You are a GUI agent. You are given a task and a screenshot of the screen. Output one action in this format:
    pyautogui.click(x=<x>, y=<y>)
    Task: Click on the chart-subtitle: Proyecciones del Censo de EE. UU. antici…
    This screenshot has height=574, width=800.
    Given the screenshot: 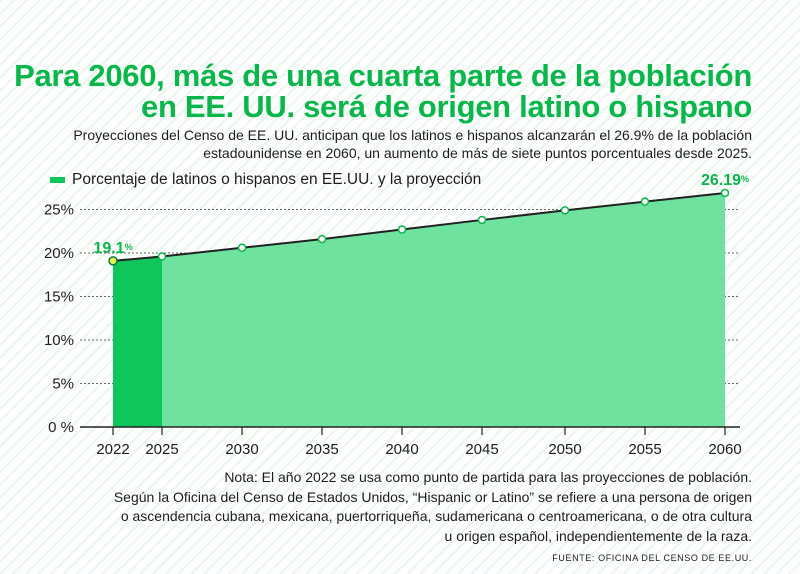 What is the action you would take?
    pyautogui.click(x=402, y=144)
    